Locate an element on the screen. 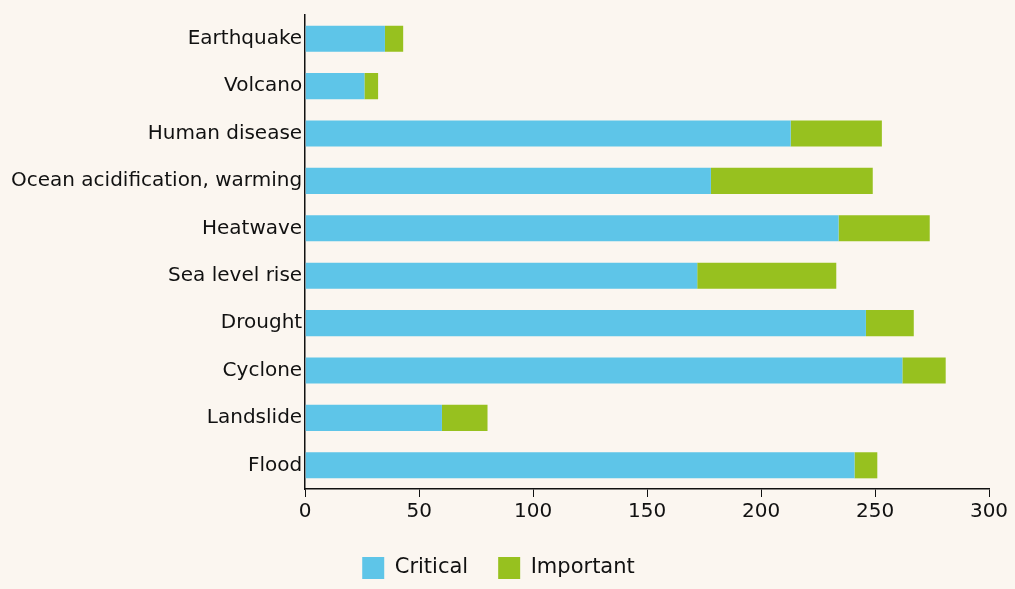 The image size is (1015, 589). y-tick-label: Volcano is located at coordinates (263, 84).